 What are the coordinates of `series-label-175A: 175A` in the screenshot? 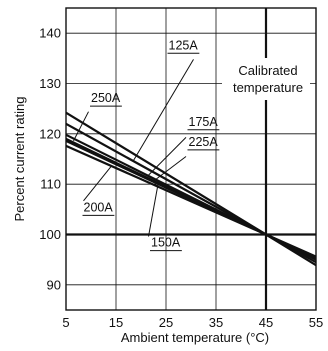 It's located at (204, 122).